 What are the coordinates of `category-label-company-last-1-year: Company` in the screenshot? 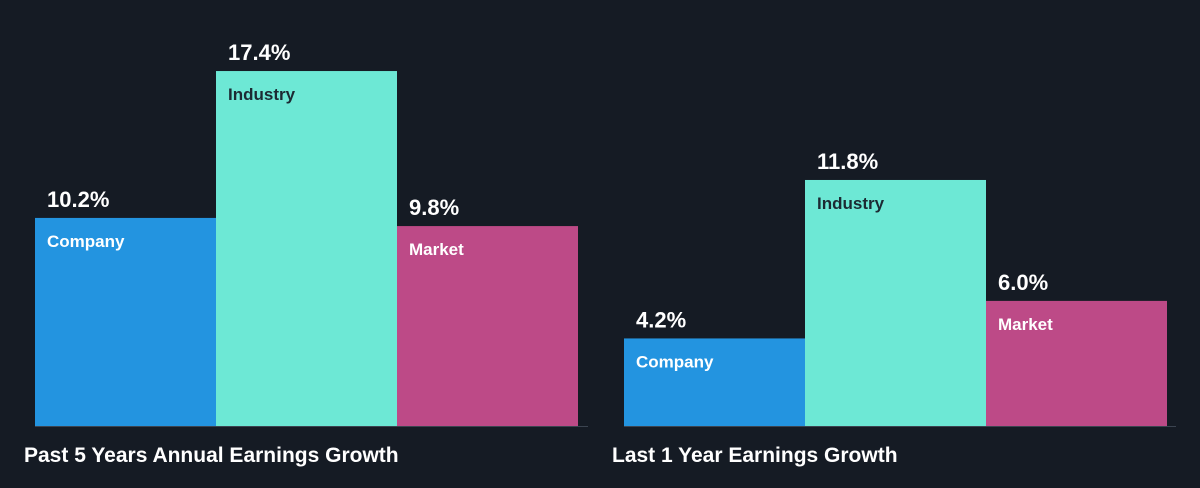 It's located at (675, 361).